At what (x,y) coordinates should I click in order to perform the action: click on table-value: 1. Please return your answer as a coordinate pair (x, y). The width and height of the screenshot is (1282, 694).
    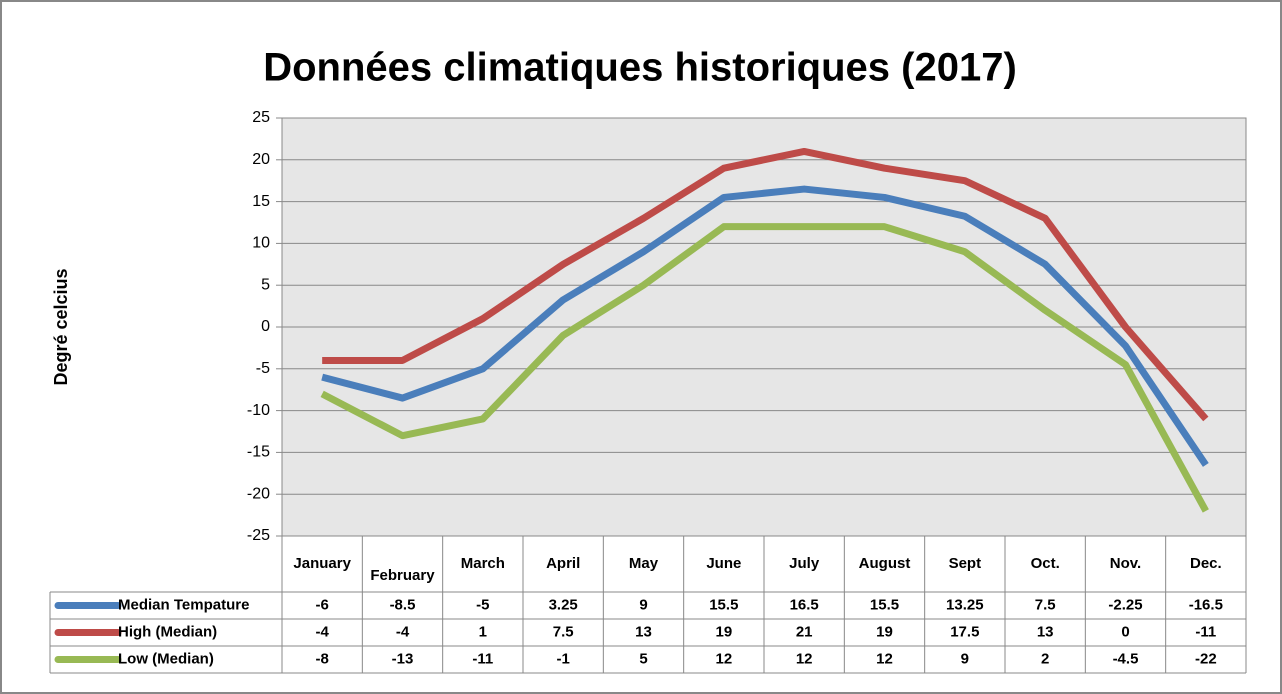
    Looking at the image, I should click on (483, 631).